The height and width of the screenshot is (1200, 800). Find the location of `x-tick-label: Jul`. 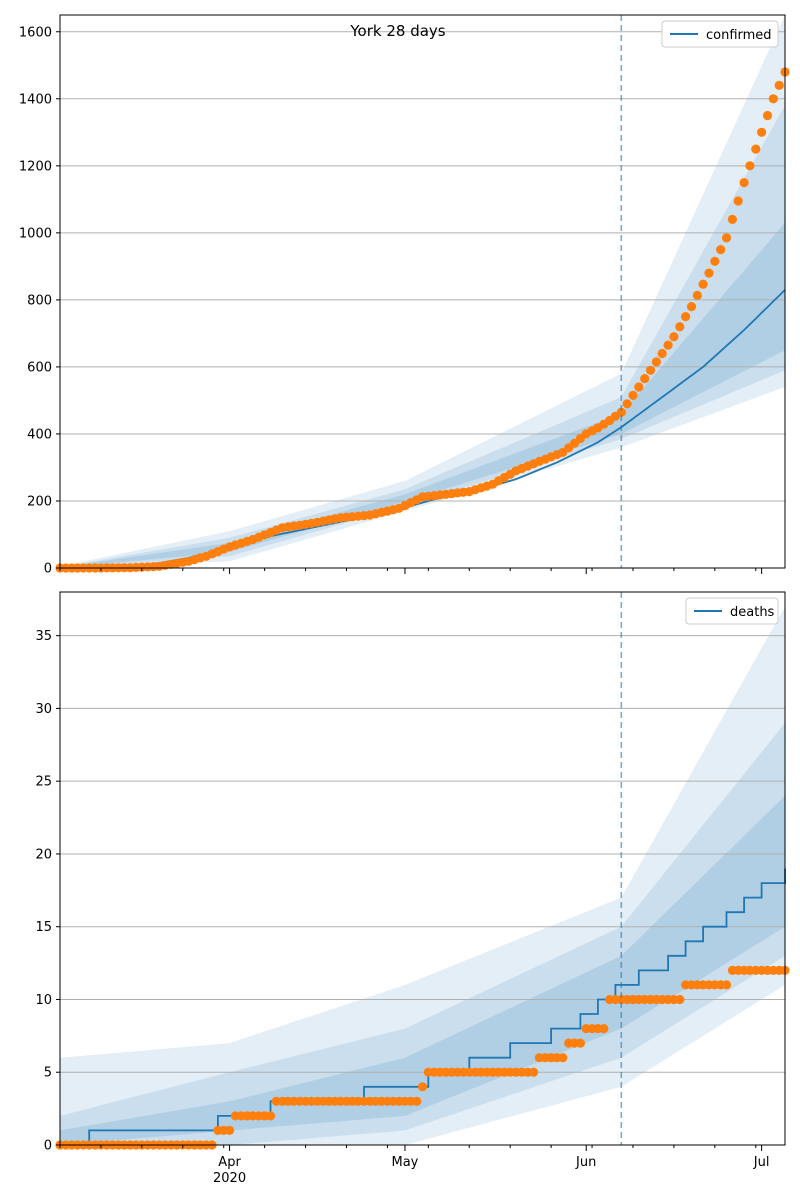

x-tick-label: Jul is located at coordinates (761, 1162).